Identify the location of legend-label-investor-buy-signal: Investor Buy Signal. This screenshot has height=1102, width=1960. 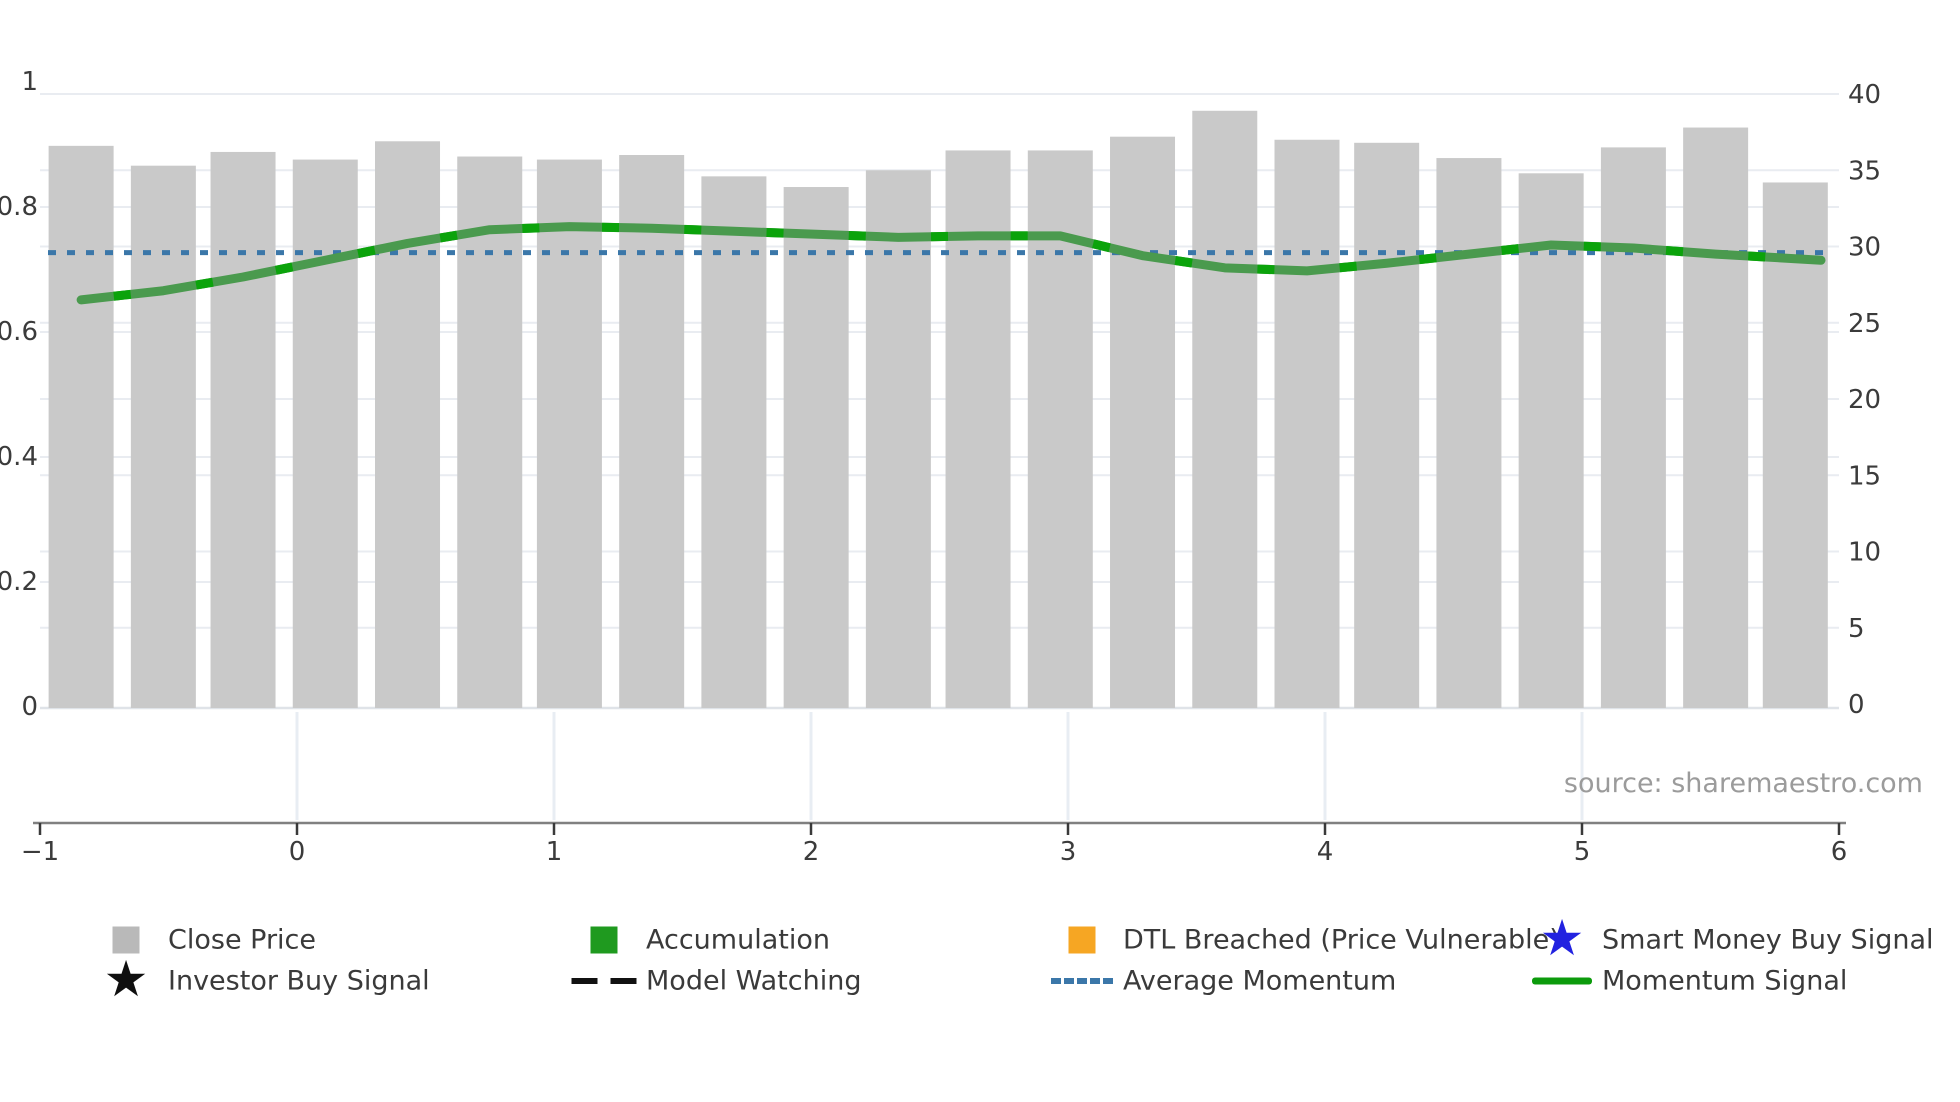
(299, 981).